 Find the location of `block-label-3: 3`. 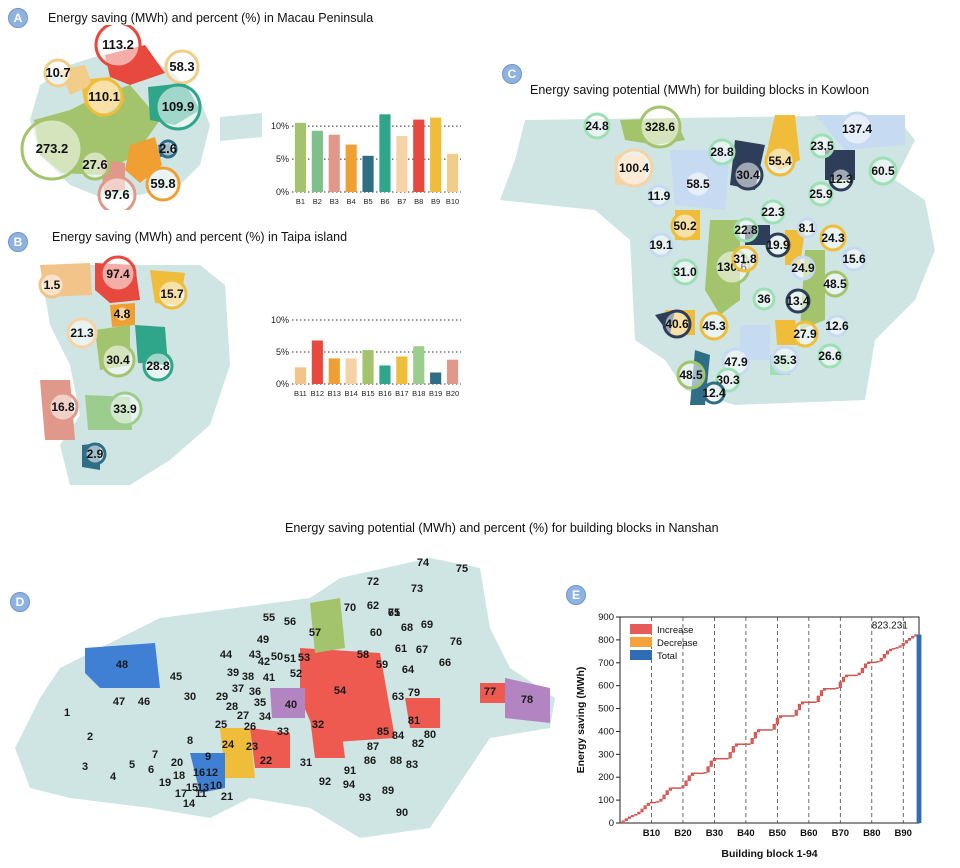

block-label-3: 3 is located at coordinates (85, 767).